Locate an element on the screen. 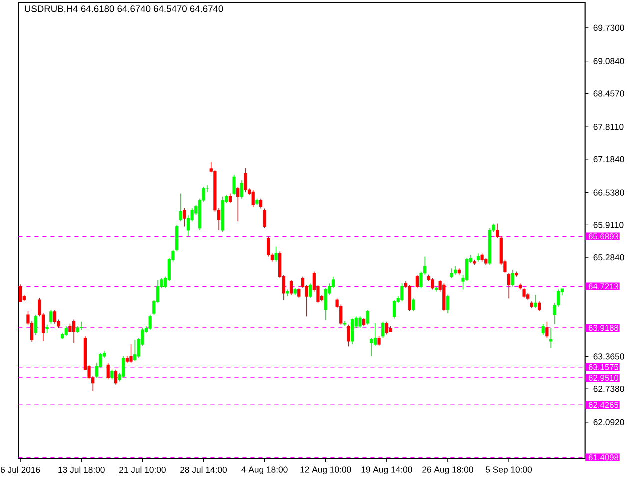  ref-line-label: 62.4265 is located at coordinates (603, 405).